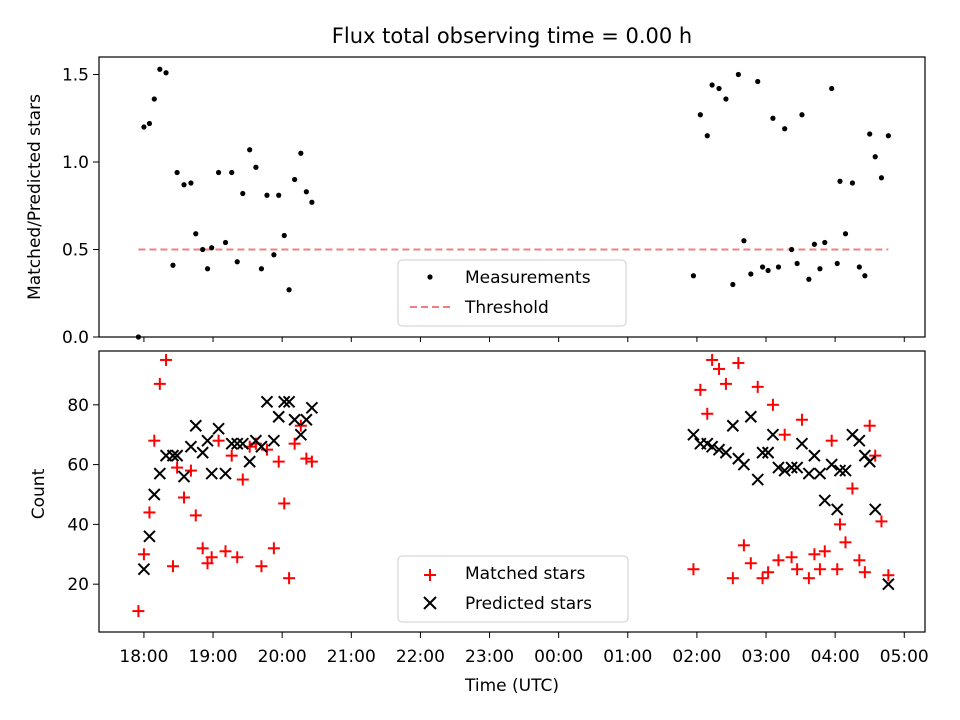 The height and width of the screenshot is (720, 960). I want to click on x-tick-label: 22:00, so click(420, 657).